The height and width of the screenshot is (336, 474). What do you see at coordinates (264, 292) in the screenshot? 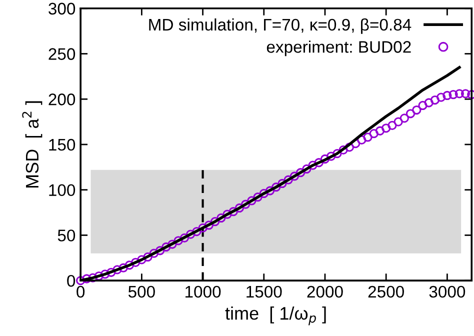
I see `x-tick-label: 1500` at bounding box center [264, 292].